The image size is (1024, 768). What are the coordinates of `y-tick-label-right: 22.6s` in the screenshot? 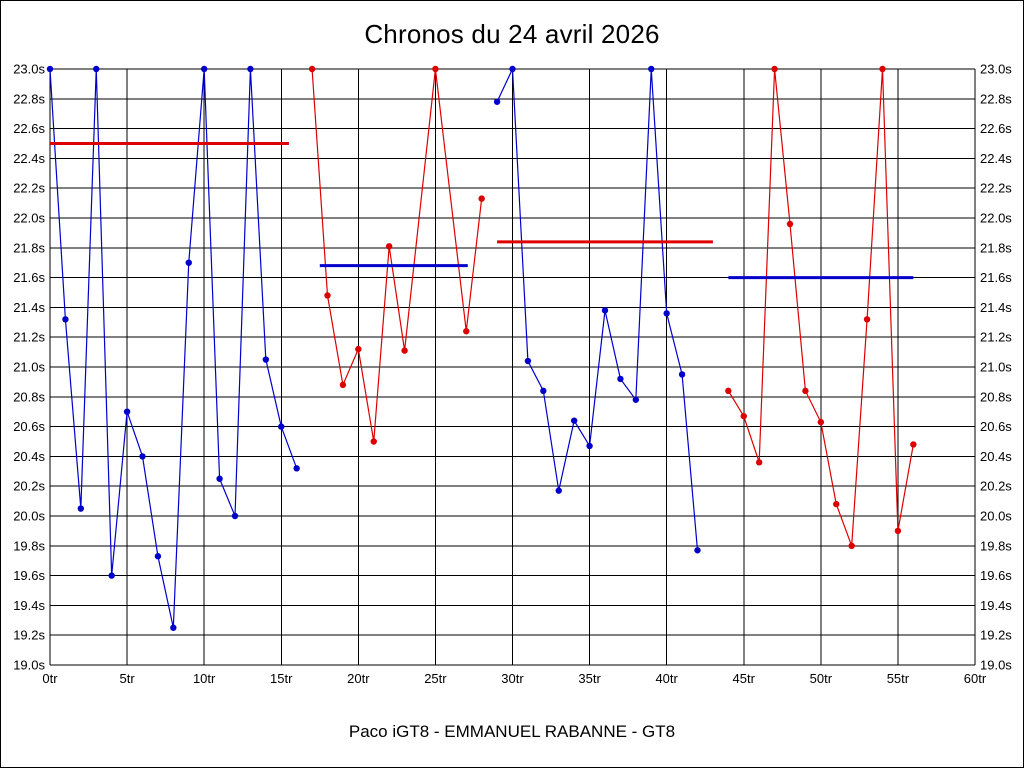 It's located at (996, 128).